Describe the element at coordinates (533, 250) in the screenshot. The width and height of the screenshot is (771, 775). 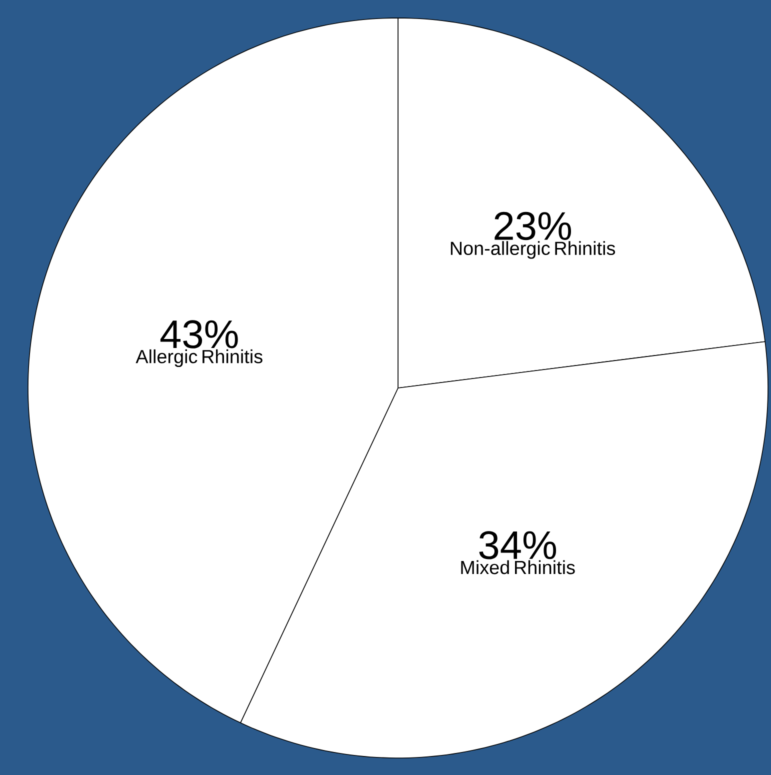
I see `slice-label: Non-allergic Rhinitis` at that location.